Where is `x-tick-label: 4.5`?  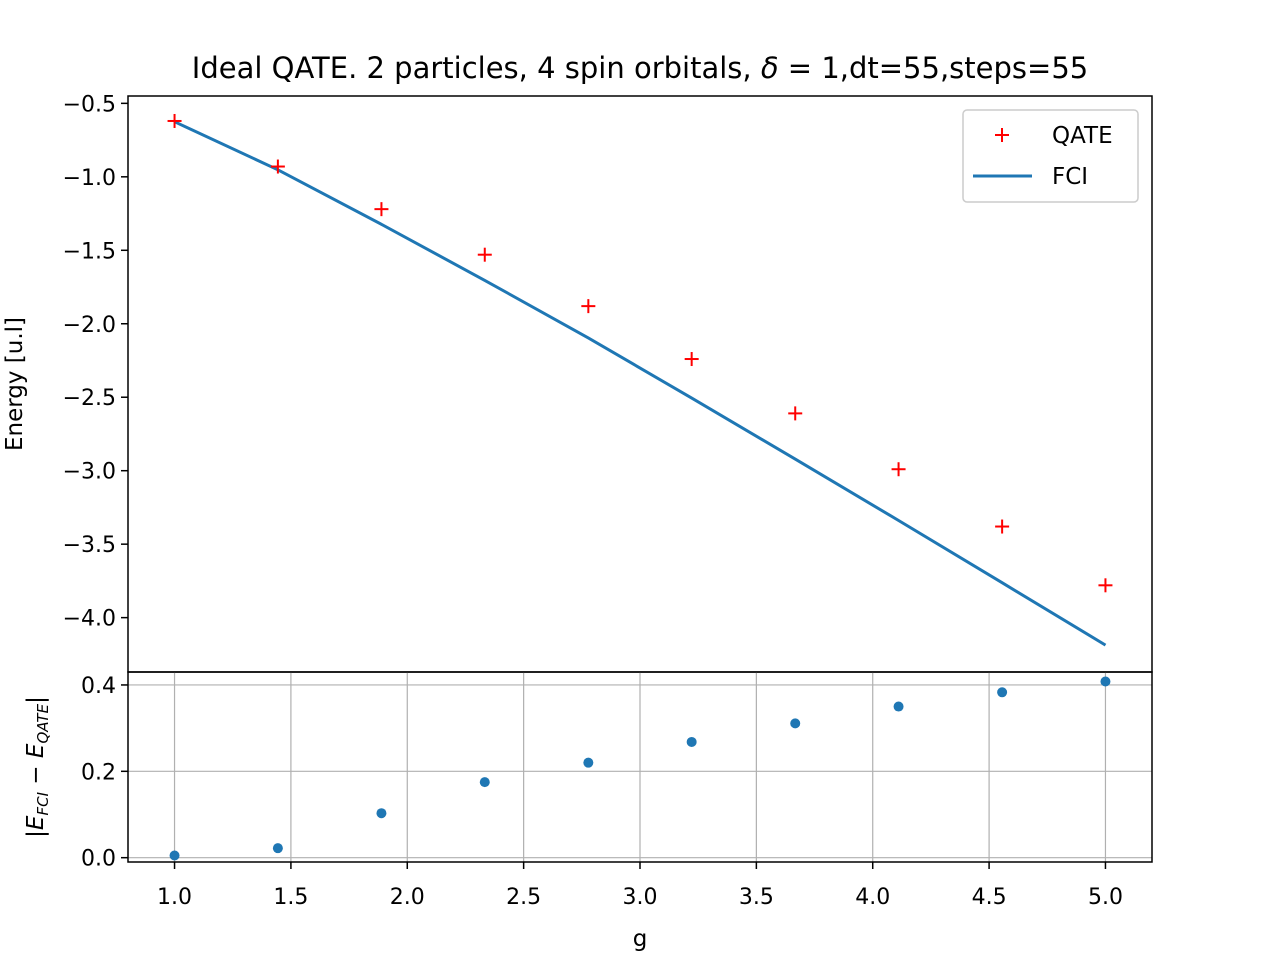 x-tick-label: 4.5 is located at coordinates (989, 897).